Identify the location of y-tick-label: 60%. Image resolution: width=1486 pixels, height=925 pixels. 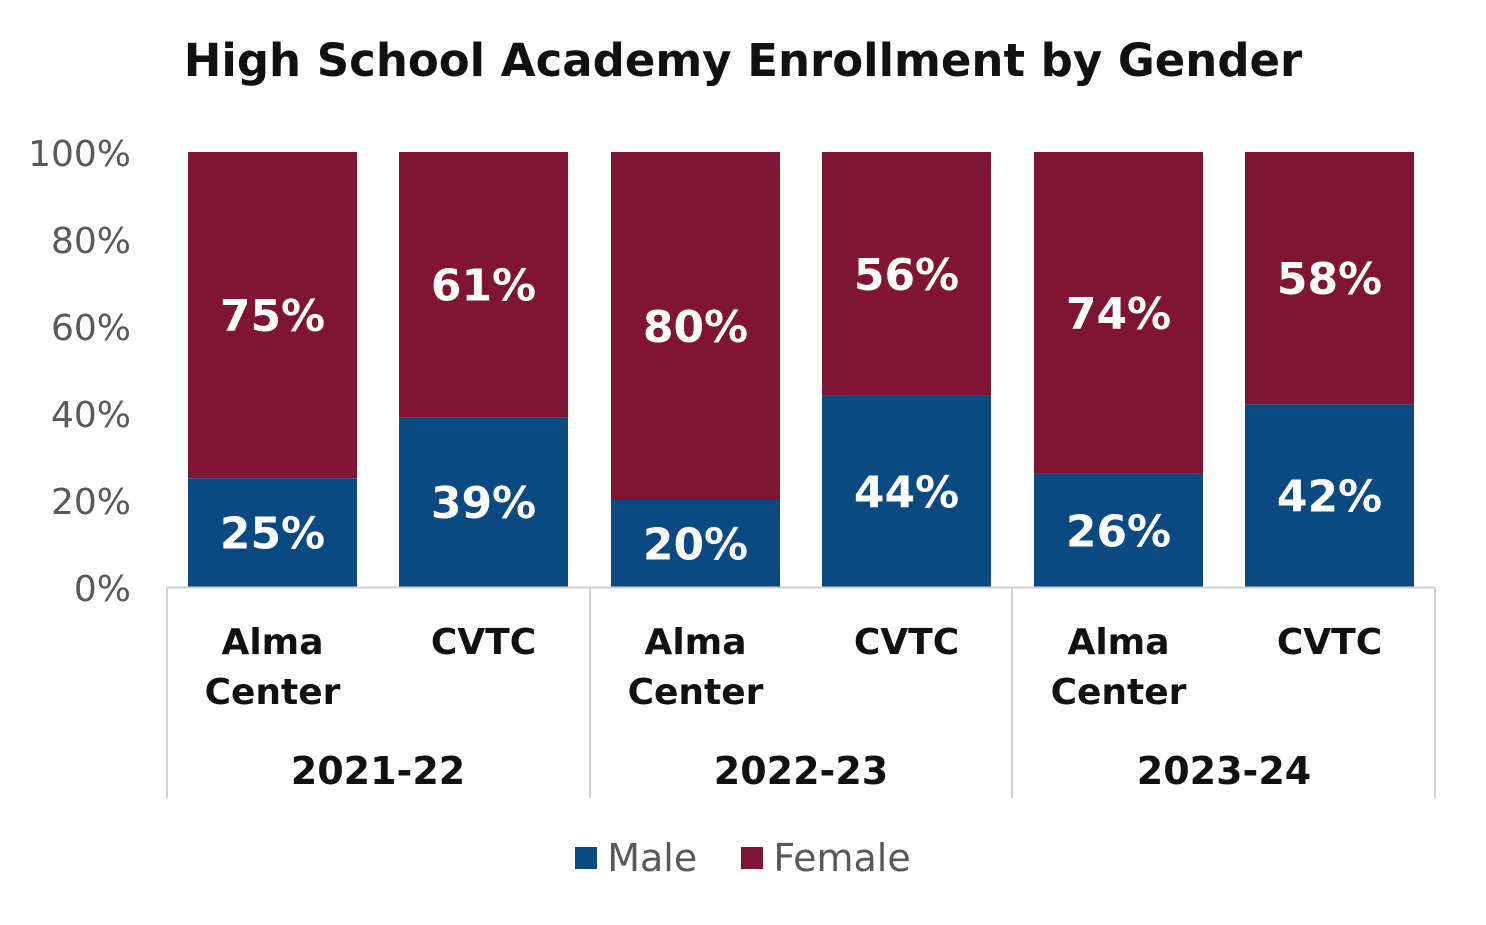
(91, 328).